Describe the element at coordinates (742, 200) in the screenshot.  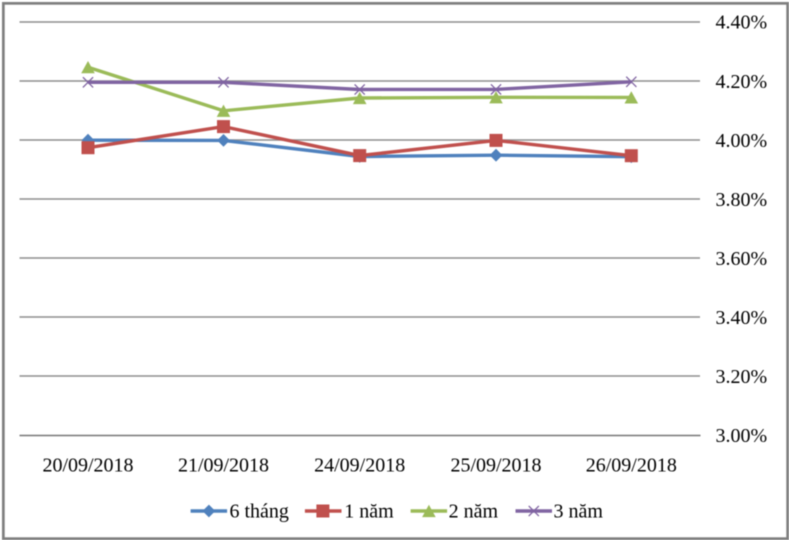
I see `svg-text: 3.80%` at that location.